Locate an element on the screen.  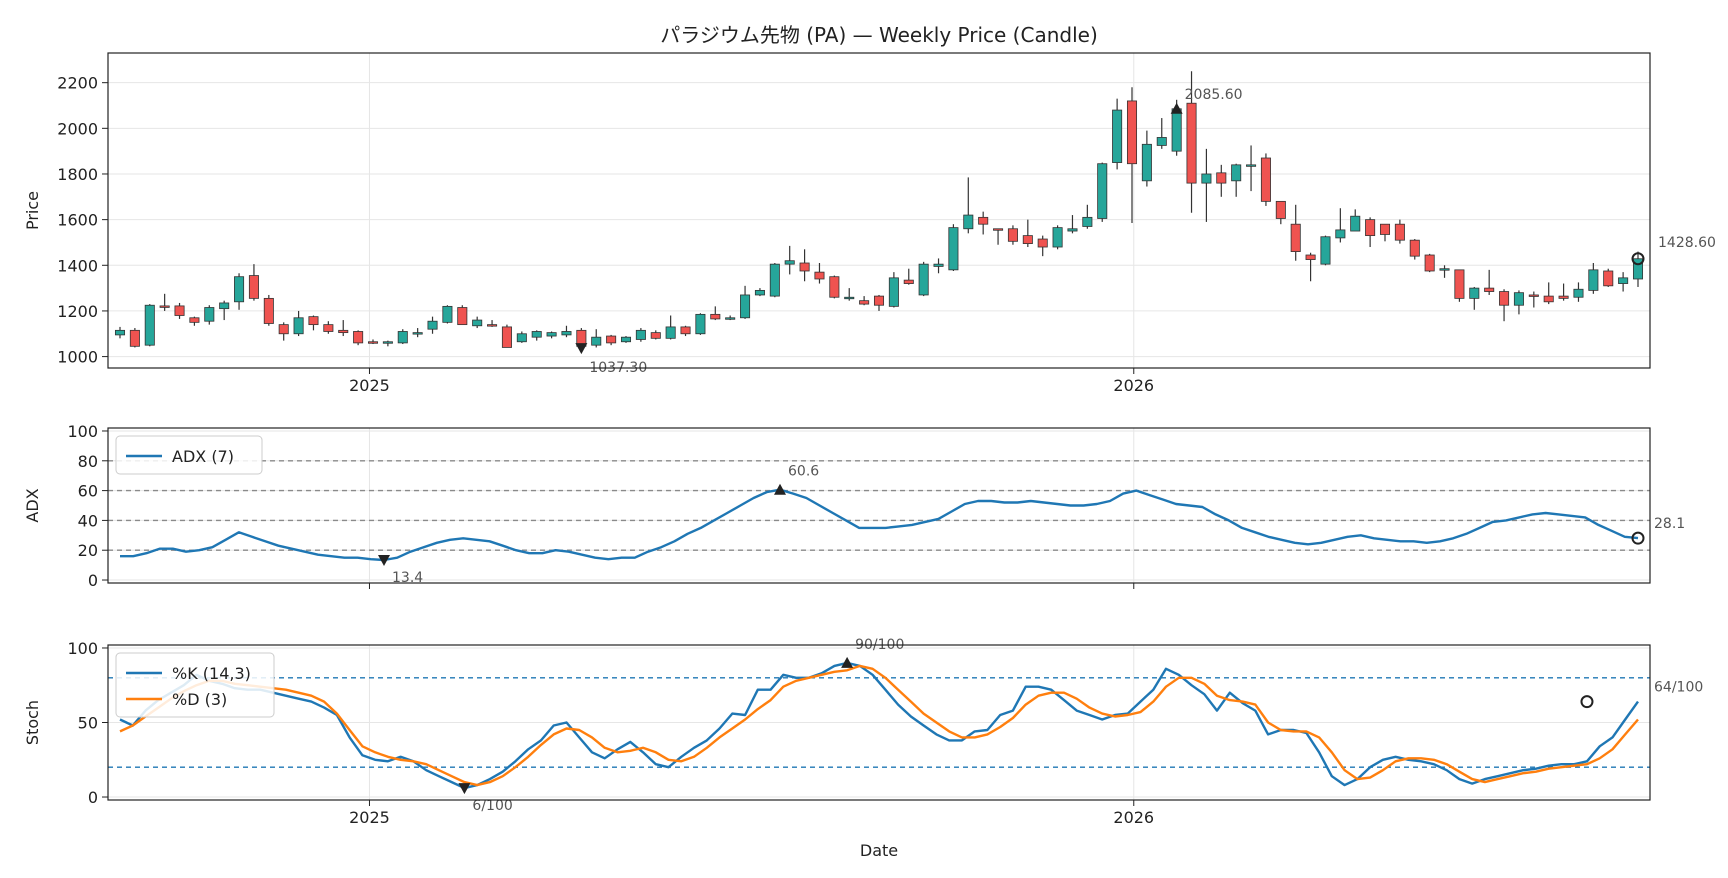
price-high-label: 2085.60 is located at coordinates (1214, 95).